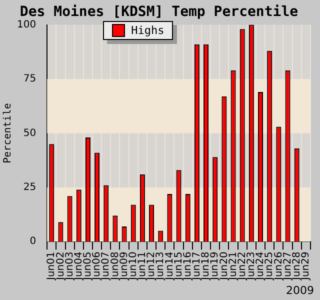  Describe the element at coordinates (206, 267) in the screenshot. I see `x-tick-label: Jun18` at that location.